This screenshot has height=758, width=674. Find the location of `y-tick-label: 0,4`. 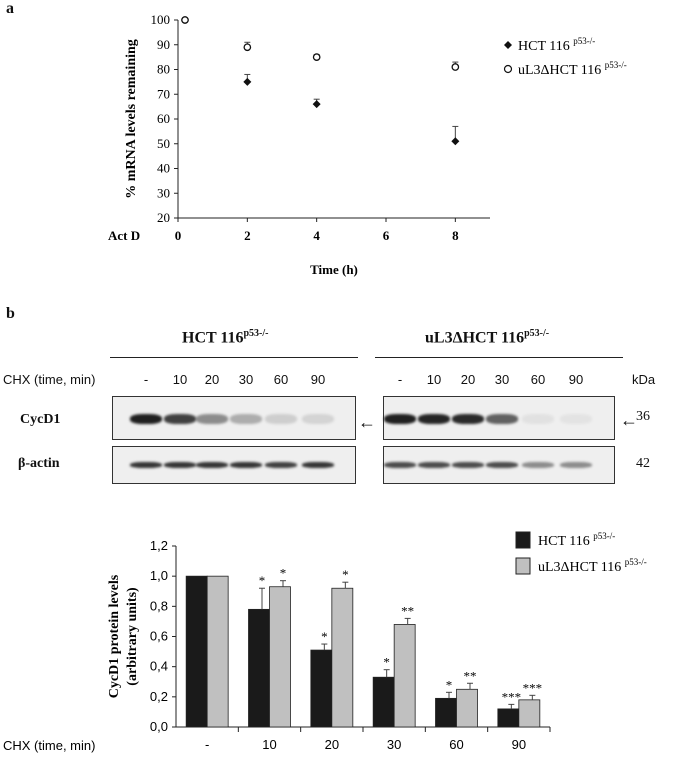

y-tick-label: 0,4 is located at coordinates (159, 666).